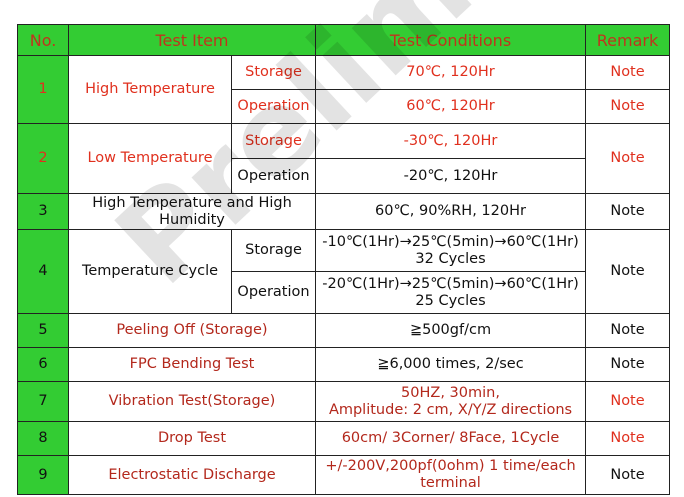 The width and height of the screenshot is (684, 497). Describe the element at coordinates (192, 438) in the screenshot. I see `test-item: Drop Test` at that location.